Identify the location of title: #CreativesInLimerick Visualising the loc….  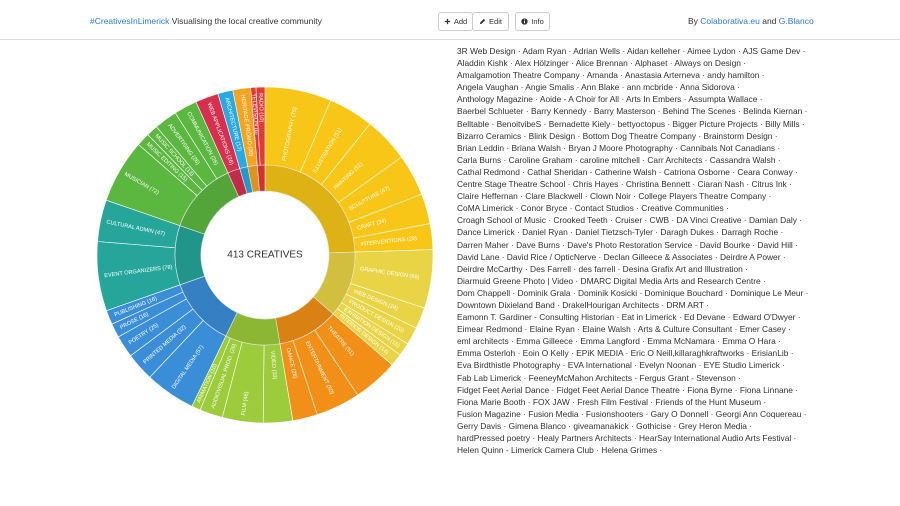
(206, 21).